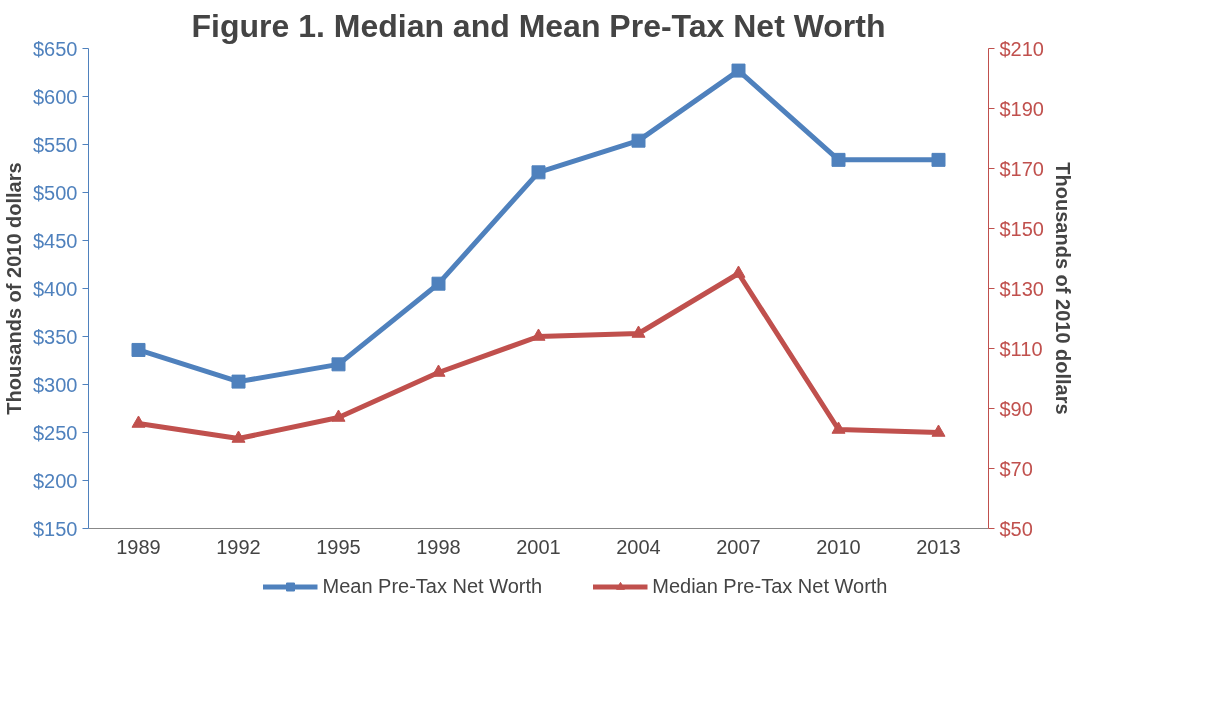  What do you see at coordinates (338, 546) in the screenshot?
I see `x-tick-label: 1995` at bounding box center [338, 546].